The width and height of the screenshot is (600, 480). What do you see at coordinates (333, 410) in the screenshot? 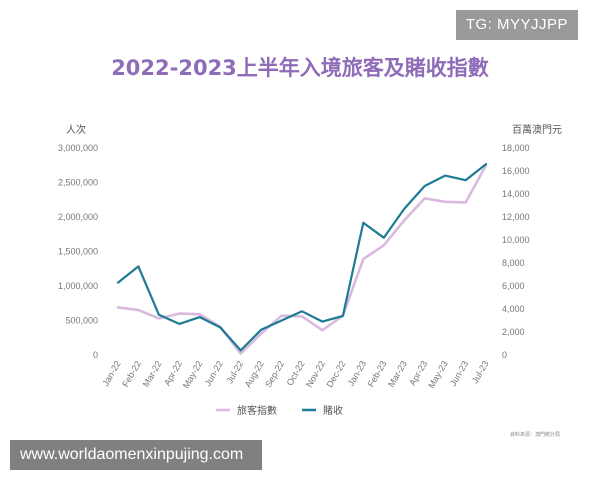
I see `legend-gaming-revenue-label: 賭收` at bounding box center [333, 410].